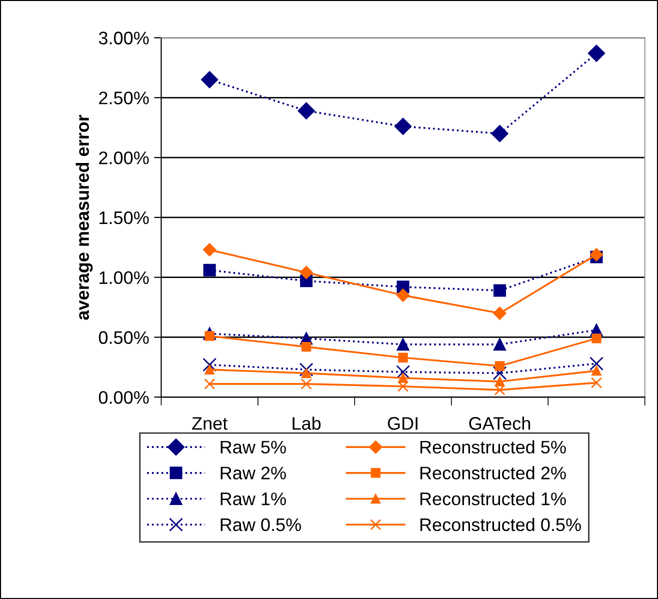  Describe the element at coordinates (124, 98) in the screenshot. I see `y-tick-label: 2.50%` at that location.